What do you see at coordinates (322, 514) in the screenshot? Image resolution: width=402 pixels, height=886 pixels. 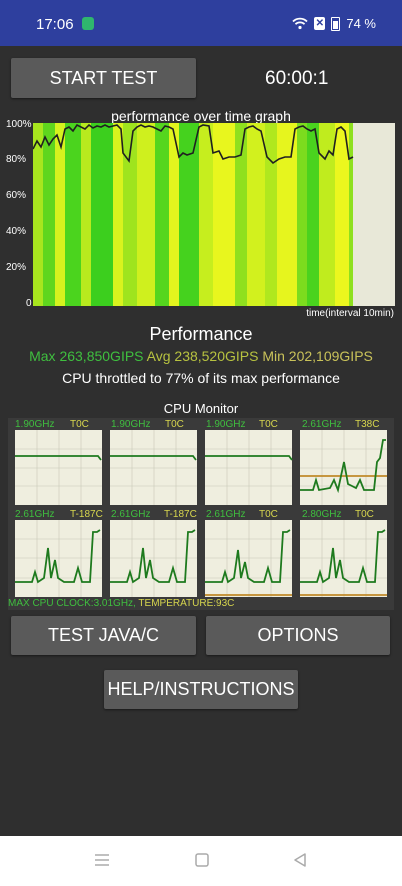 I see `core-7-freq: 2.80GHz` at bounding box center [322, 514].